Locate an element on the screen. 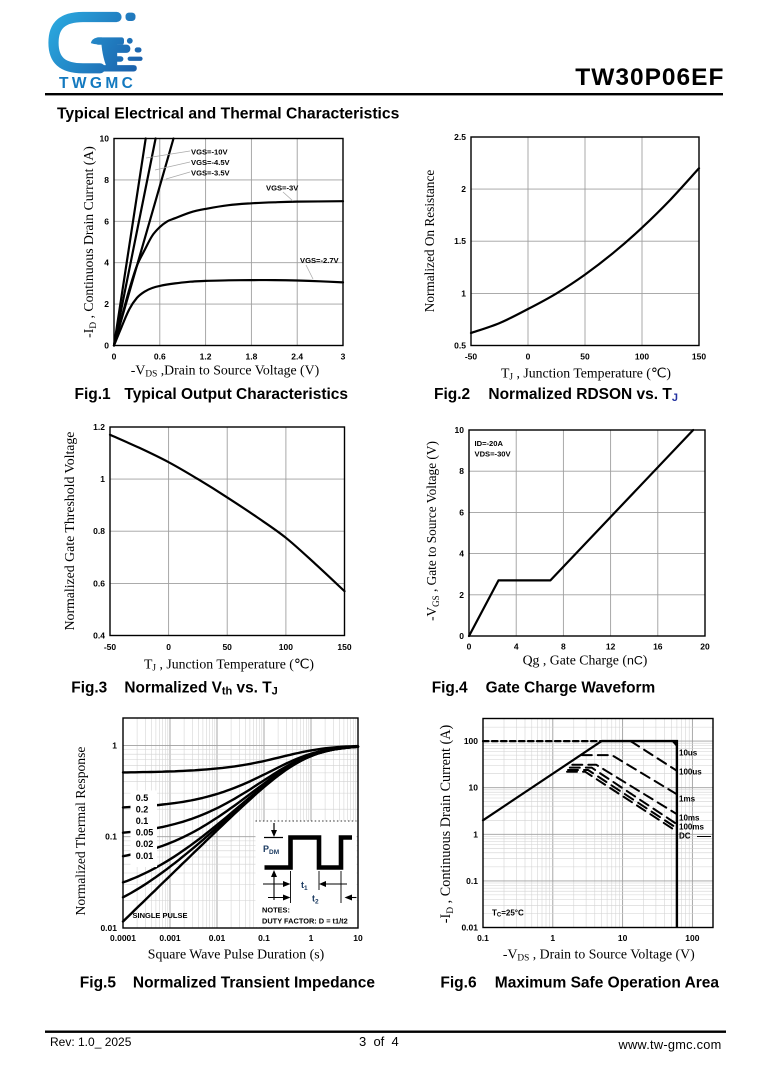  svg-text: 20 is located at coordinates (705, 647).